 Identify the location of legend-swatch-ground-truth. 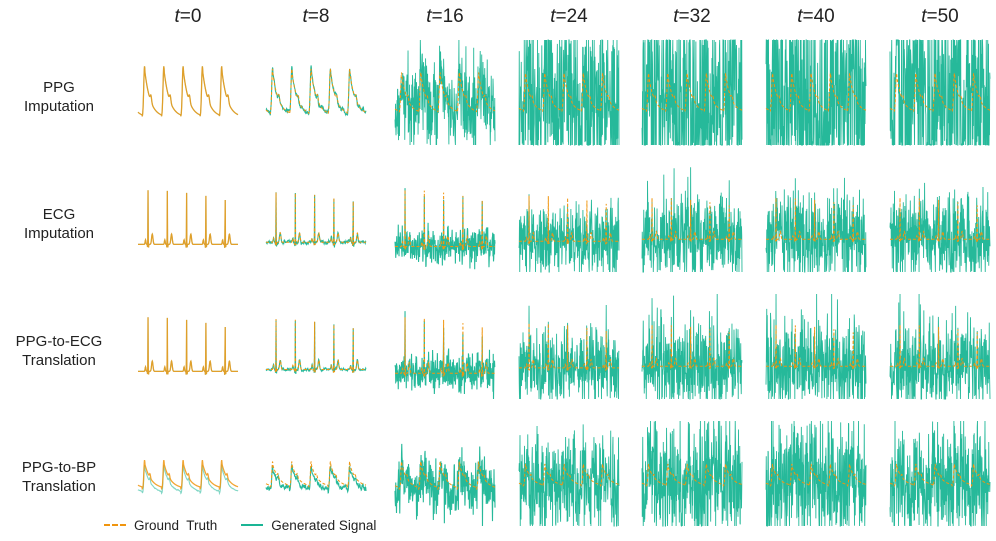
(115, 525).